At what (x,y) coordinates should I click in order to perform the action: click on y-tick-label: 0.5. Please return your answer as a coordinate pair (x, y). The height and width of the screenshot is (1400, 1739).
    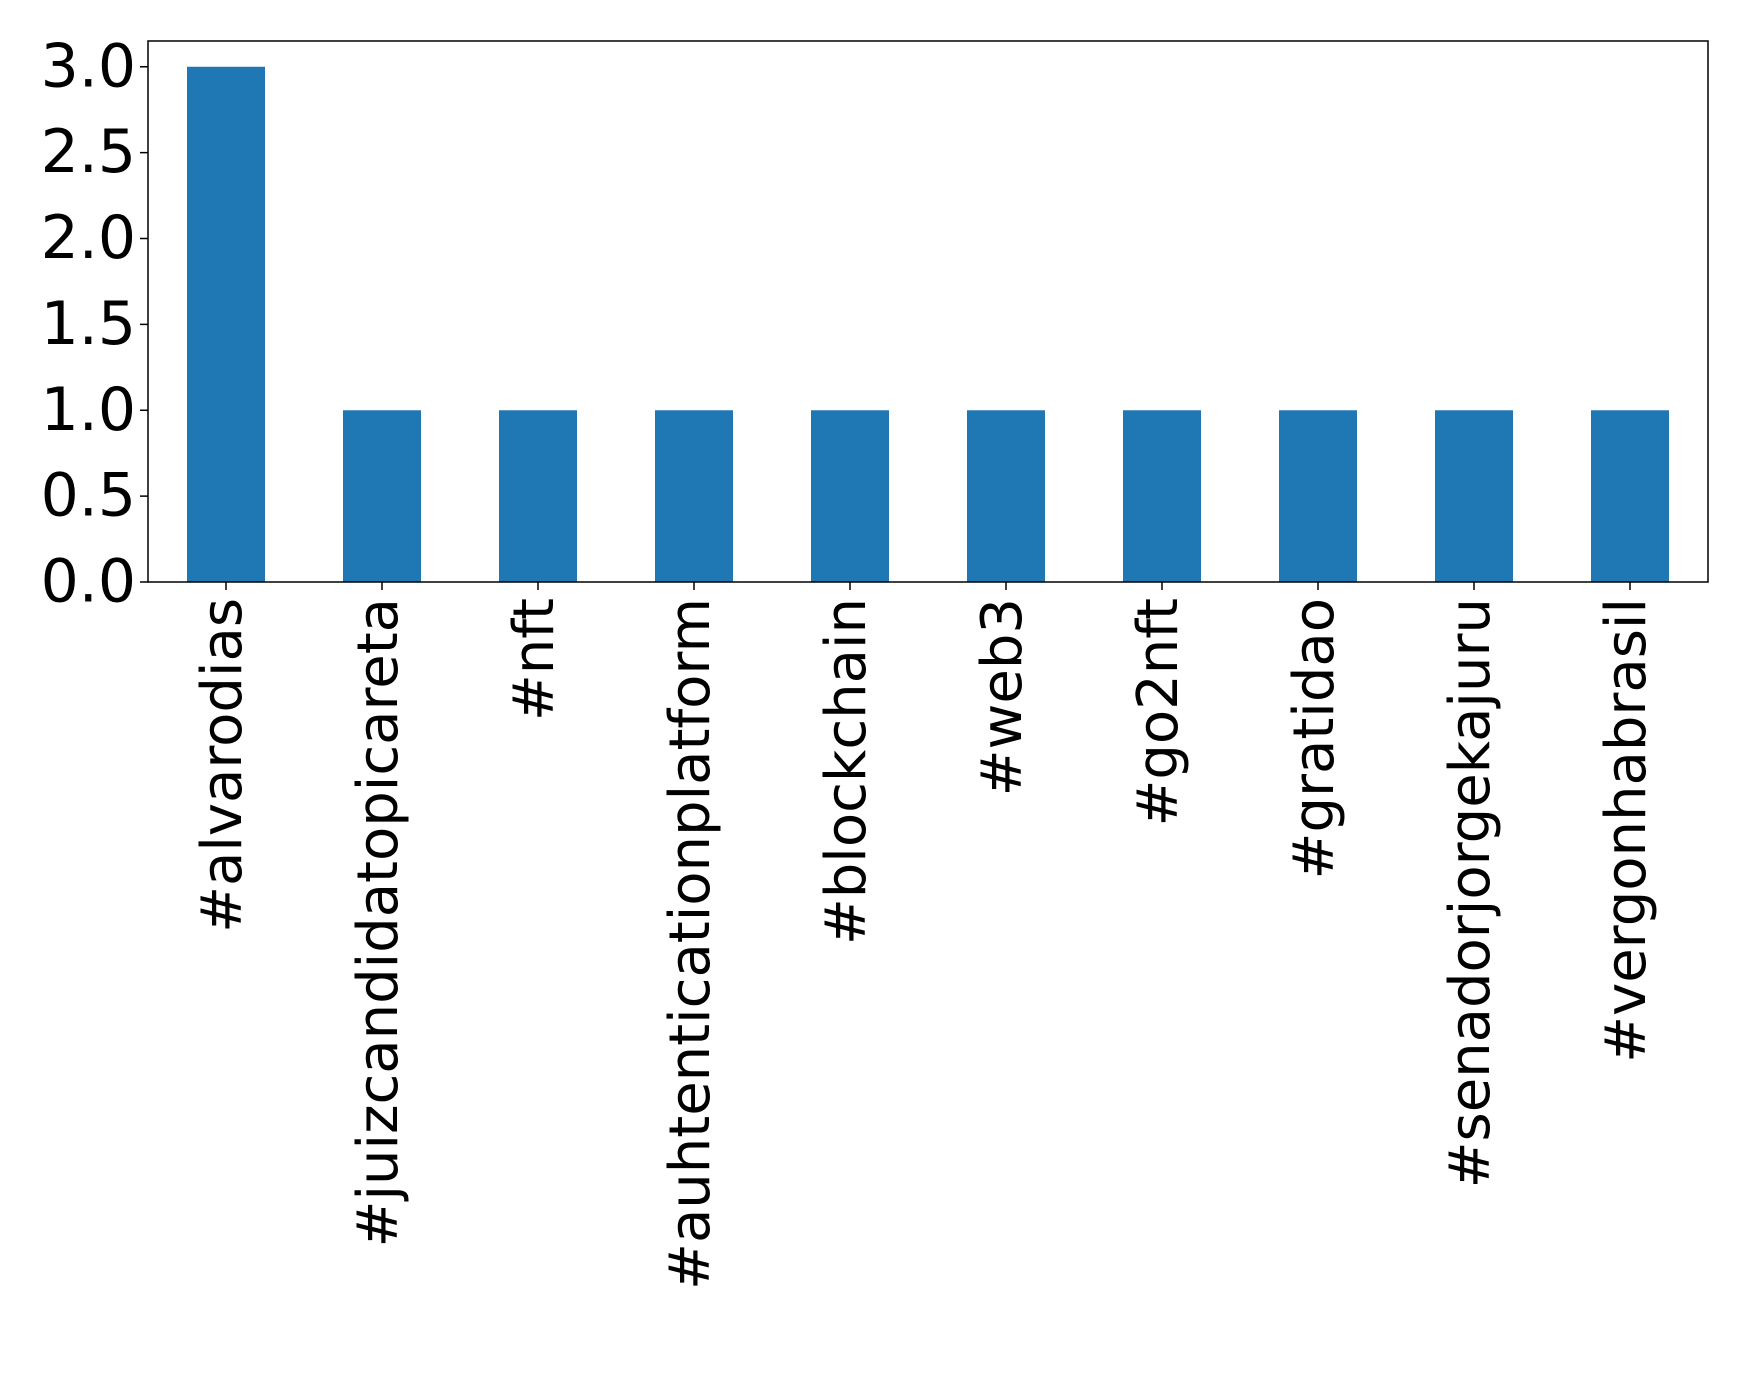
    Looking at the image, I should click on (88, 496).